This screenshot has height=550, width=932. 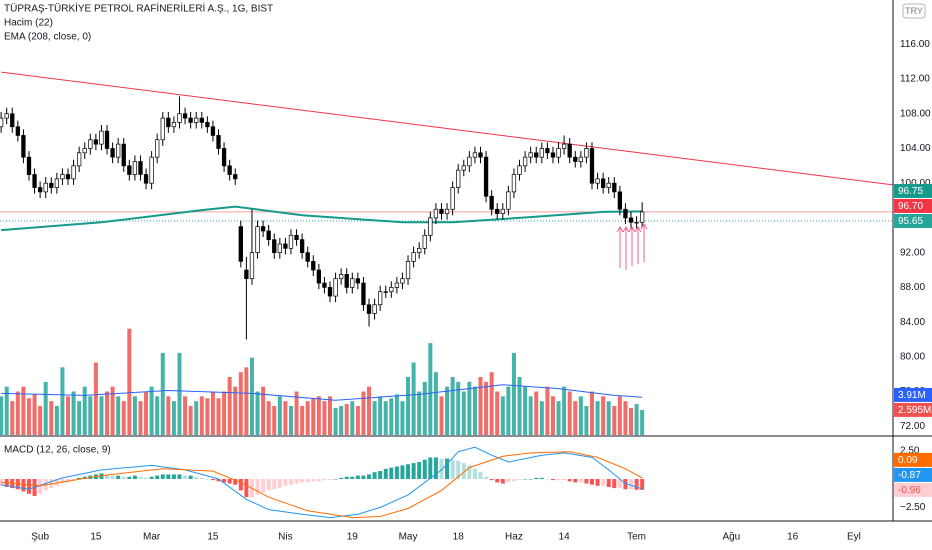 What do you see at coordinates (909, 490) in the screenshot?
I see `price-label: -0.96` at bounding box center [909, 490].